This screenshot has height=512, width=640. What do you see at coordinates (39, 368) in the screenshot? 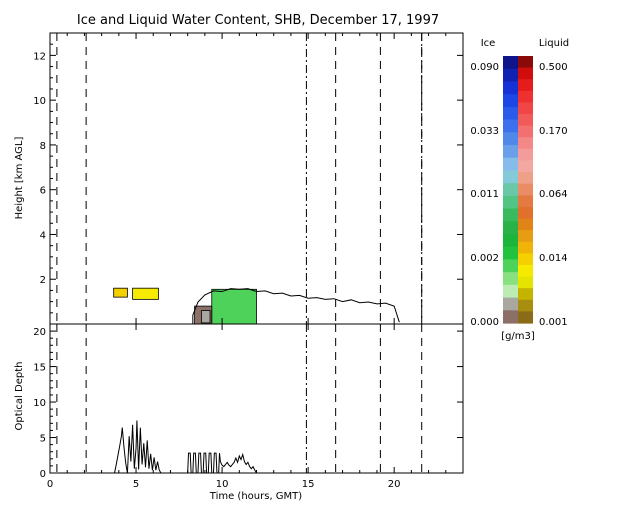
I see `optical-depth-tick-label: 15` at bounding box center [39, 368].